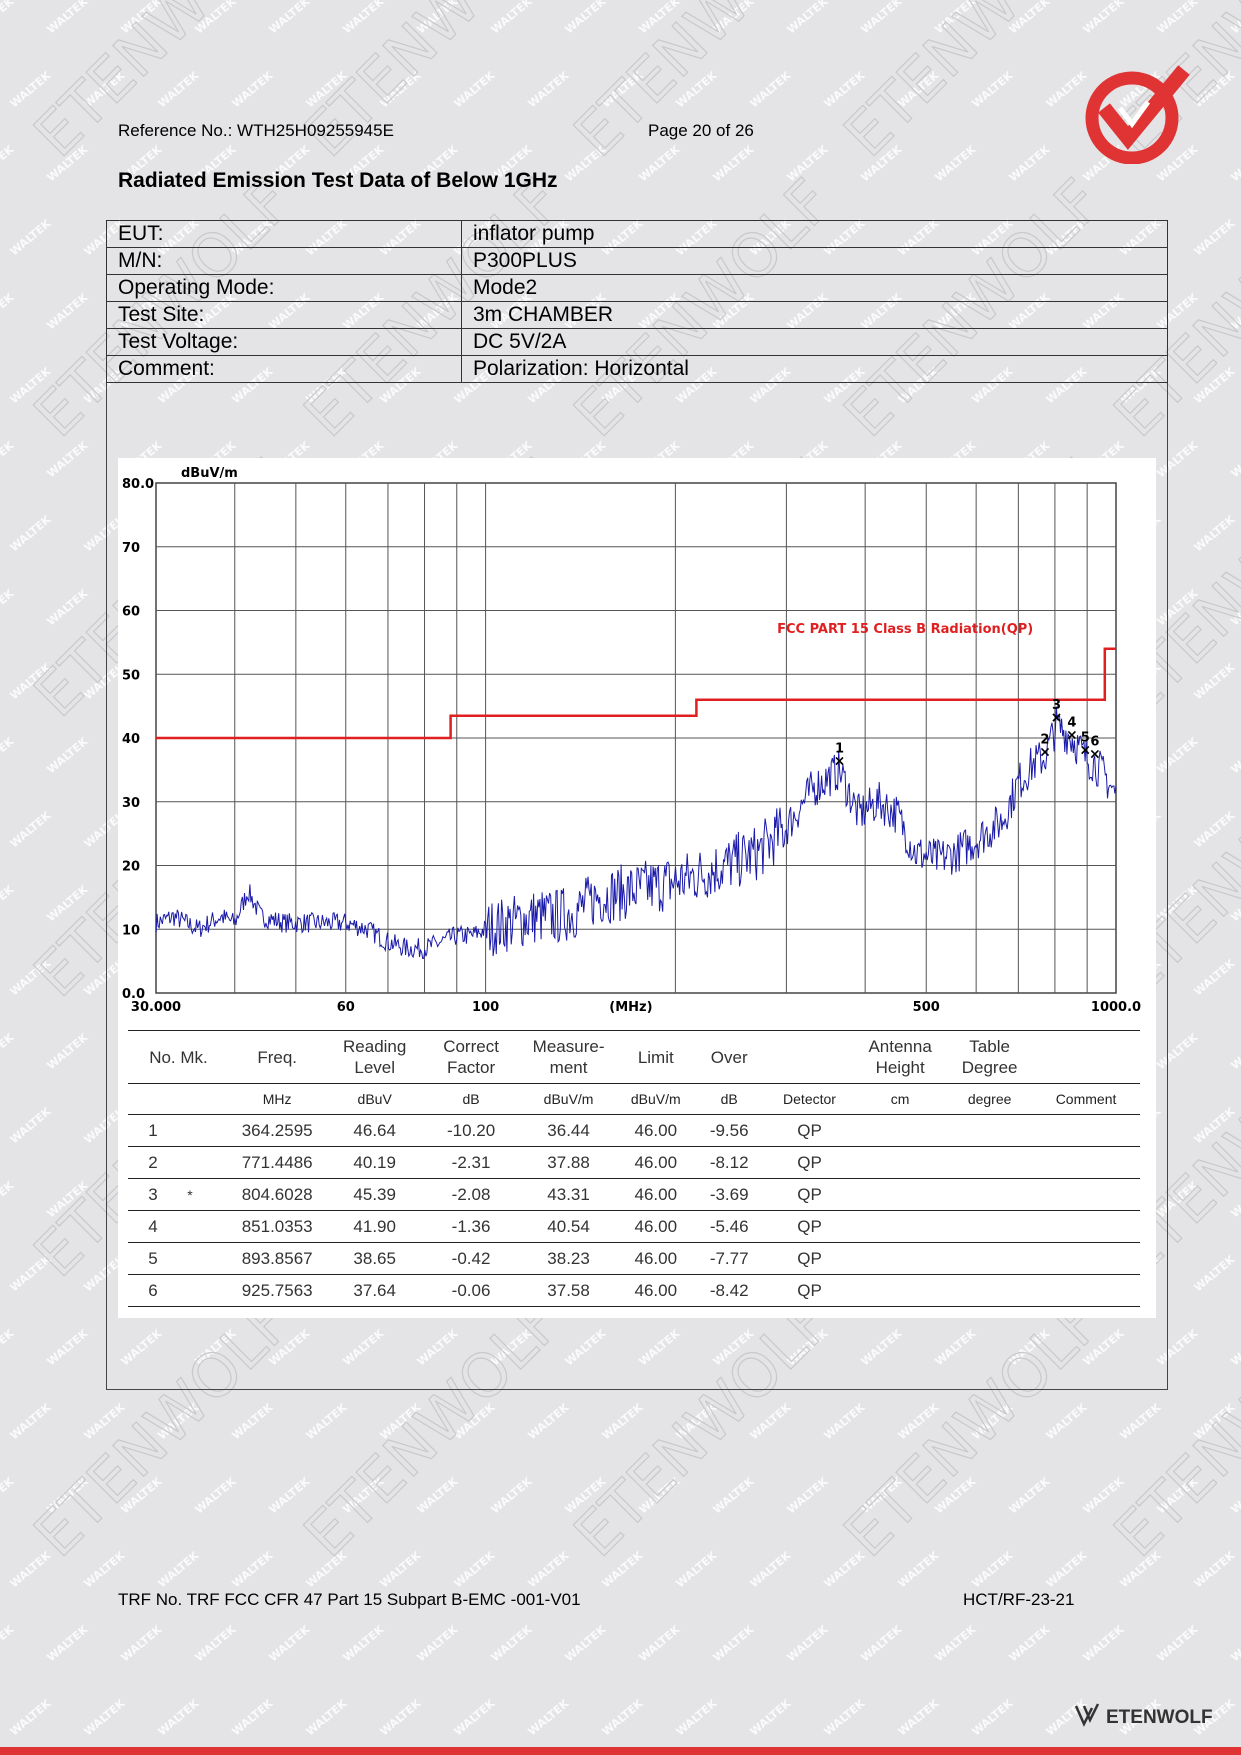  What do you see at coordinates (655, 1057) in the screenshot?
I see `header-line-2: Limit` at bounding box center [655, 1057].